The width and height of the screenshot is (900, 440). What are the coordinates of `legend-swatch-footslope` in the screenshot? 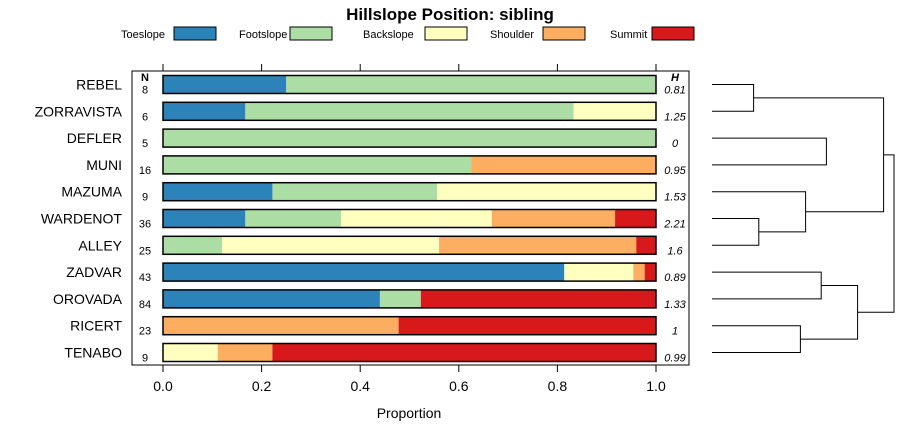 It's located at (311, 33).